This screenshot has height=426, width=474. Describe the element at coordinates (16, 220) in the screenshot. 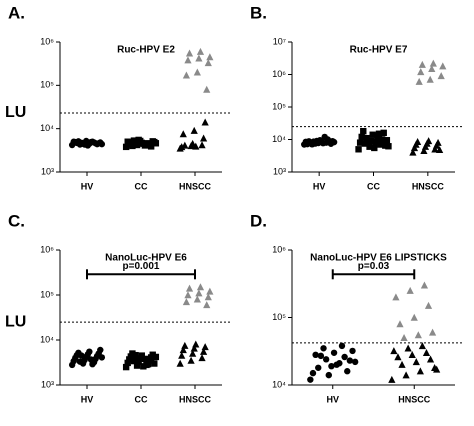

I see `panel-label: C.` at that location.